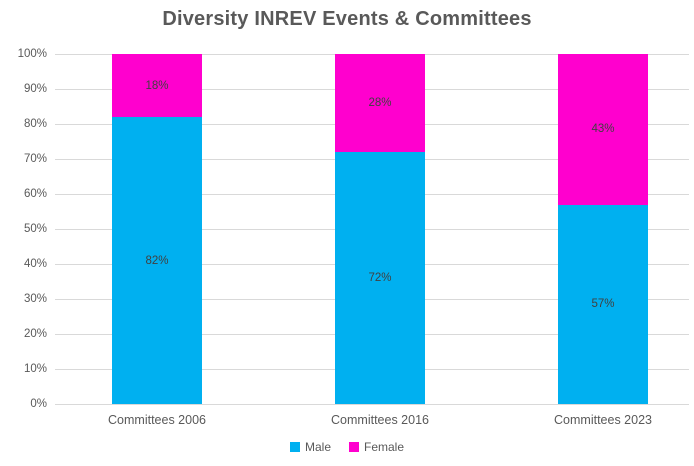 The height and width of the screenshot is (466, 694). I want to click on bar-segment-male: 82%, so click(157, 260).